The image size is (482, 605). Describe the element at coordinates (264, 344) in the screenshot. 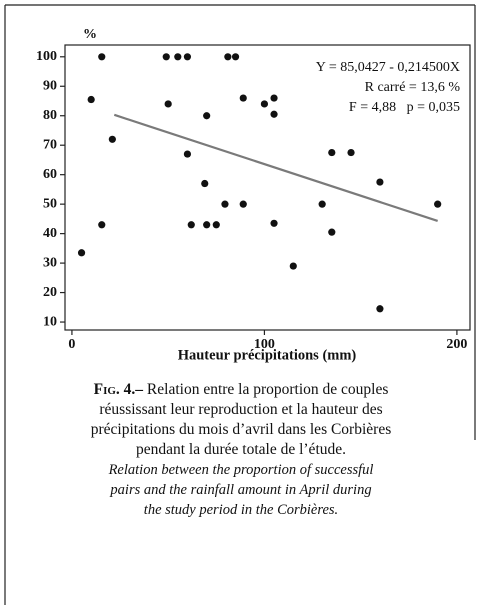

I see `x-tick-label: 100` at that location.